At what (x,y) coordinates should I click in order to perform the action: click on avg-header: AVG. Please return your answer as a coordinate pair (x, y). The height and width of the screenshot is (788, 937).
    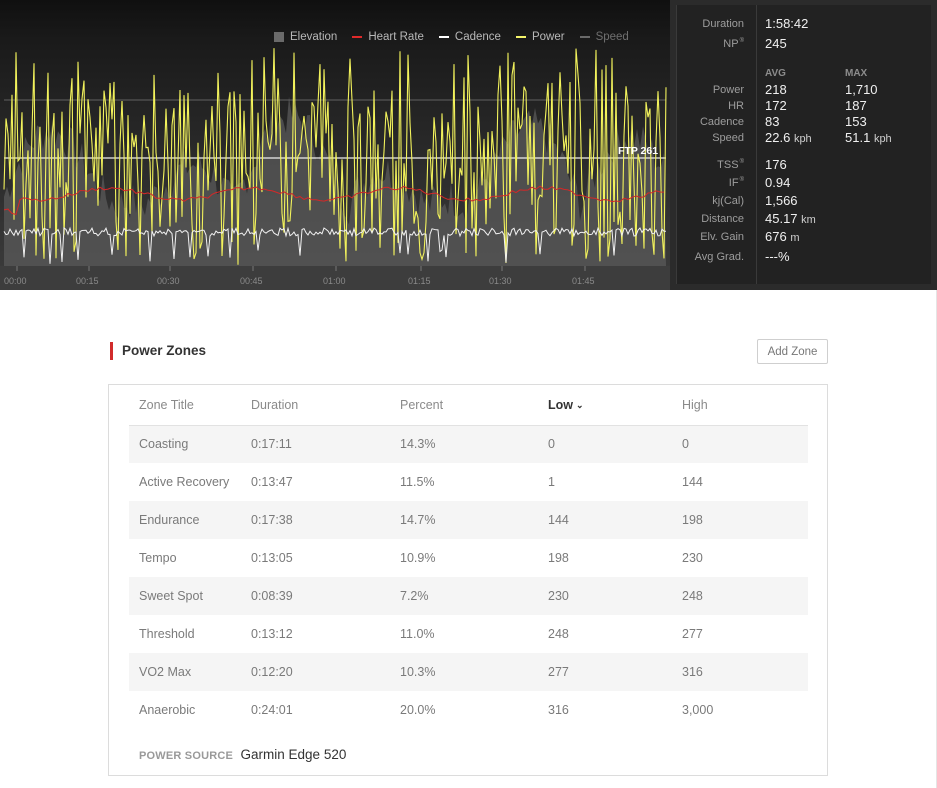
    Looking at the image, I should click on (775, 73).